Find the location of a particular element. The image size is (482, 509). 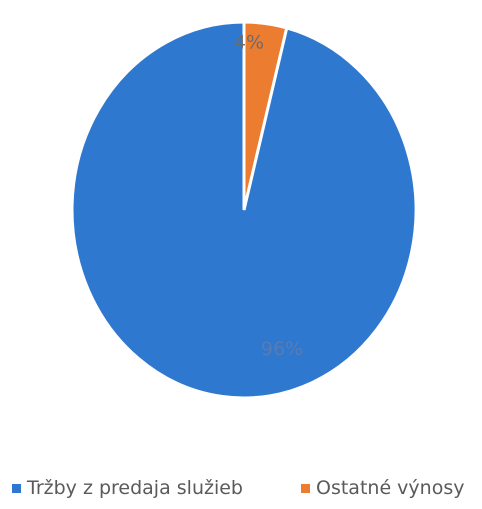

pie-data-labels: 4% 96% is located at coordinates (268, 195).